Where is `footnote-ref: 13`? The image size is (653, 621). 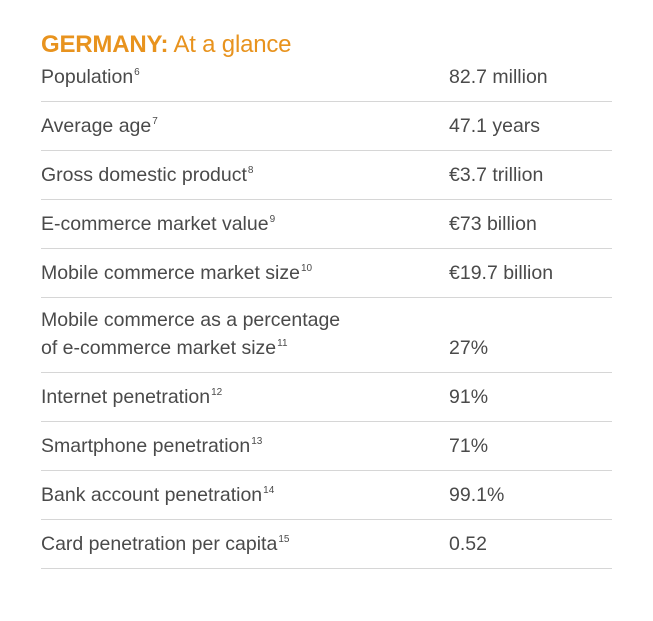 footnote-ref: 13 is located at coordinates (257, 441).